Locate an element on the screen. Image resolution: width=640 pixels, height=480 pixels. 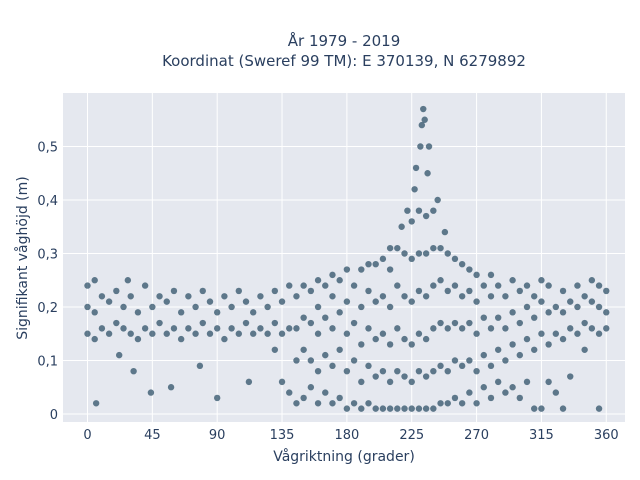
chart-title: År 1979 - 2019 is located at coordinates (344, 40).